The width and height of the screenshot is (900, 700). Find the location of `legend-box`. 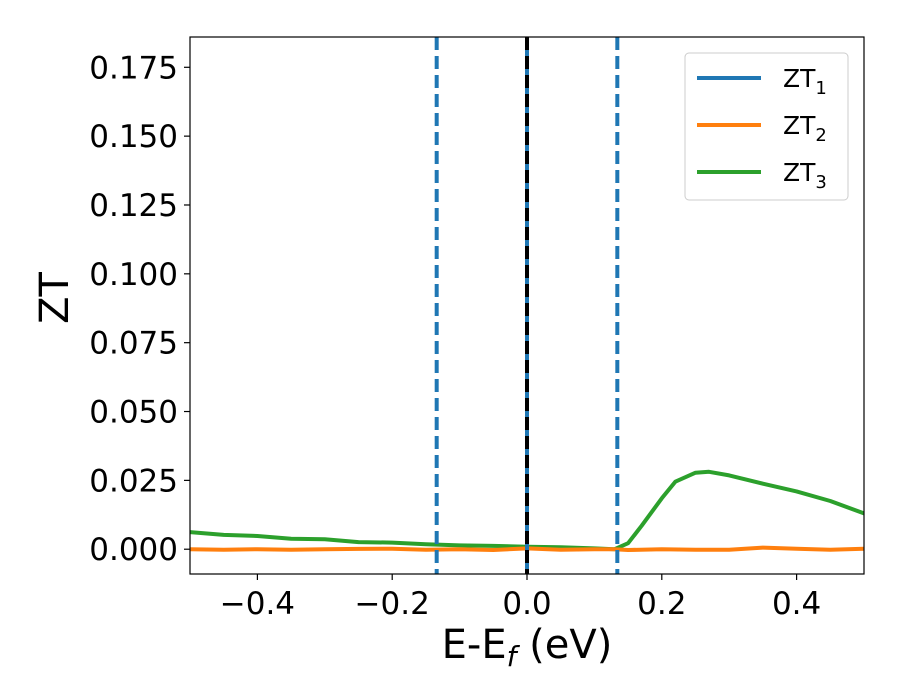

legend-box is located at coordinates (766, 126).